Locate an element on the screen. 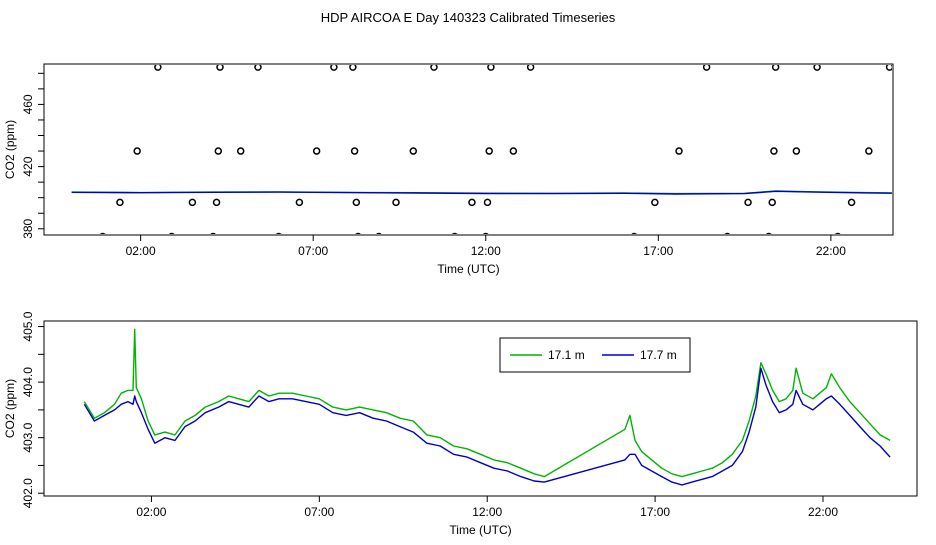 The image size is (936, 545). legend-label-0: 17.1 m is located at coordinates (566, 355).